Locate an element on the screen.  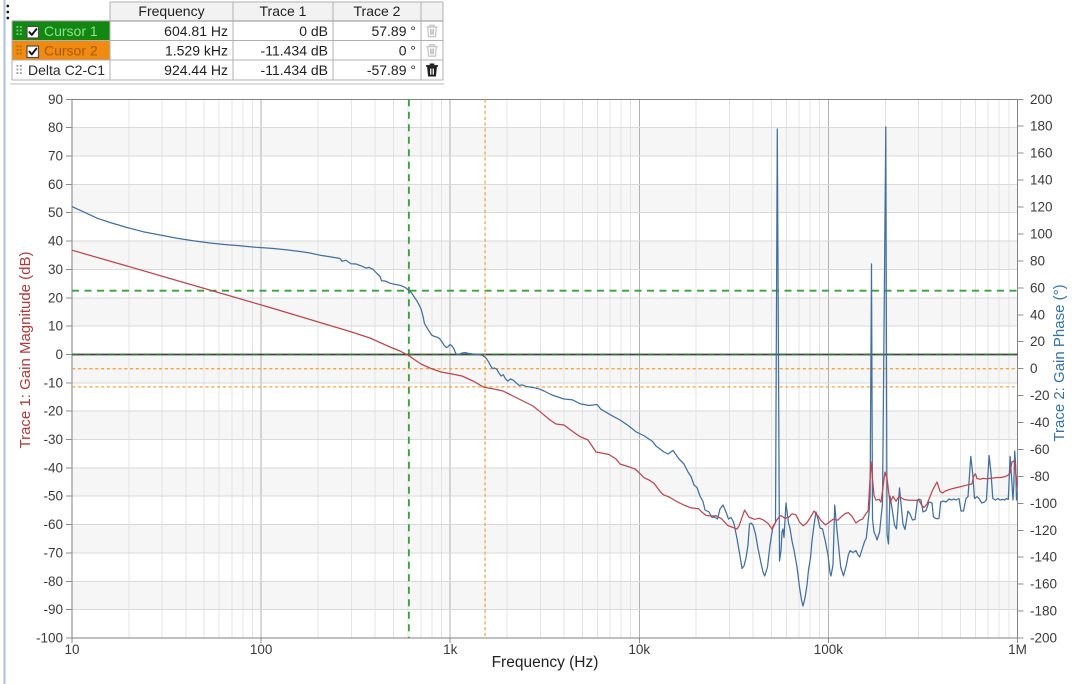
svg-text: 140 is located at coordinates (1041, 180).